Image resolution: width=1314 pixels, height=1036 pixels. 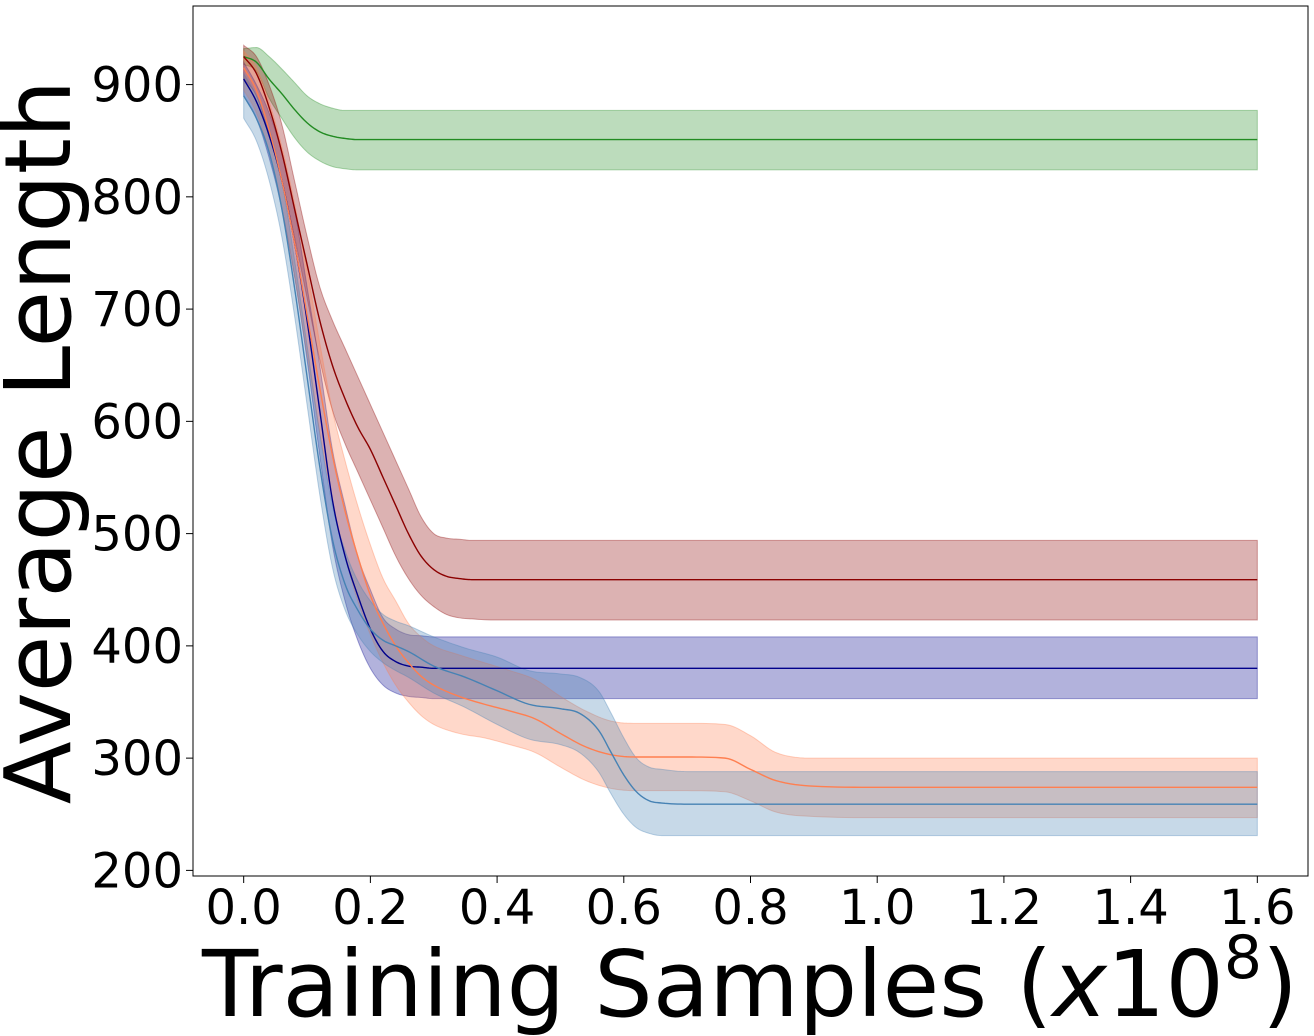 What do you see at coordinates (137, 198) in the screenshot?
I see `y-tick-label: 800` at bounding box center [137, 198].